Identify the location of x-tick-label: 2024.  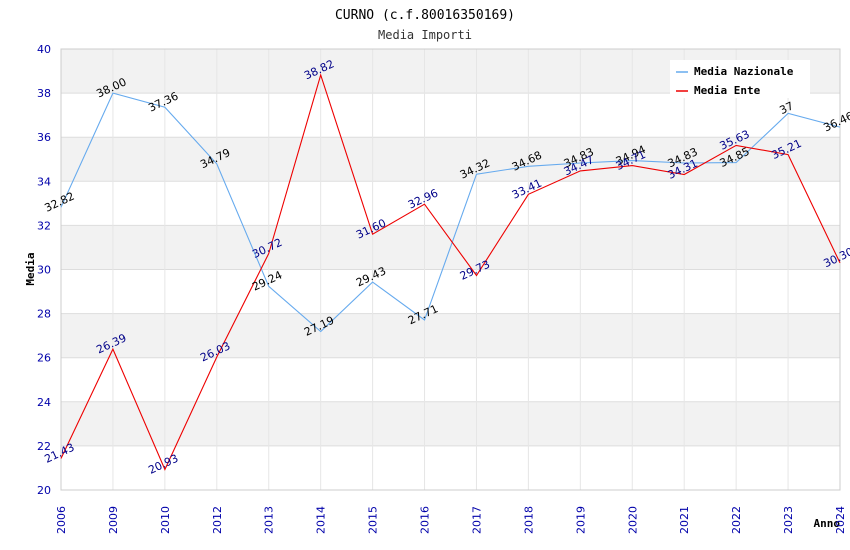
(840, 520).